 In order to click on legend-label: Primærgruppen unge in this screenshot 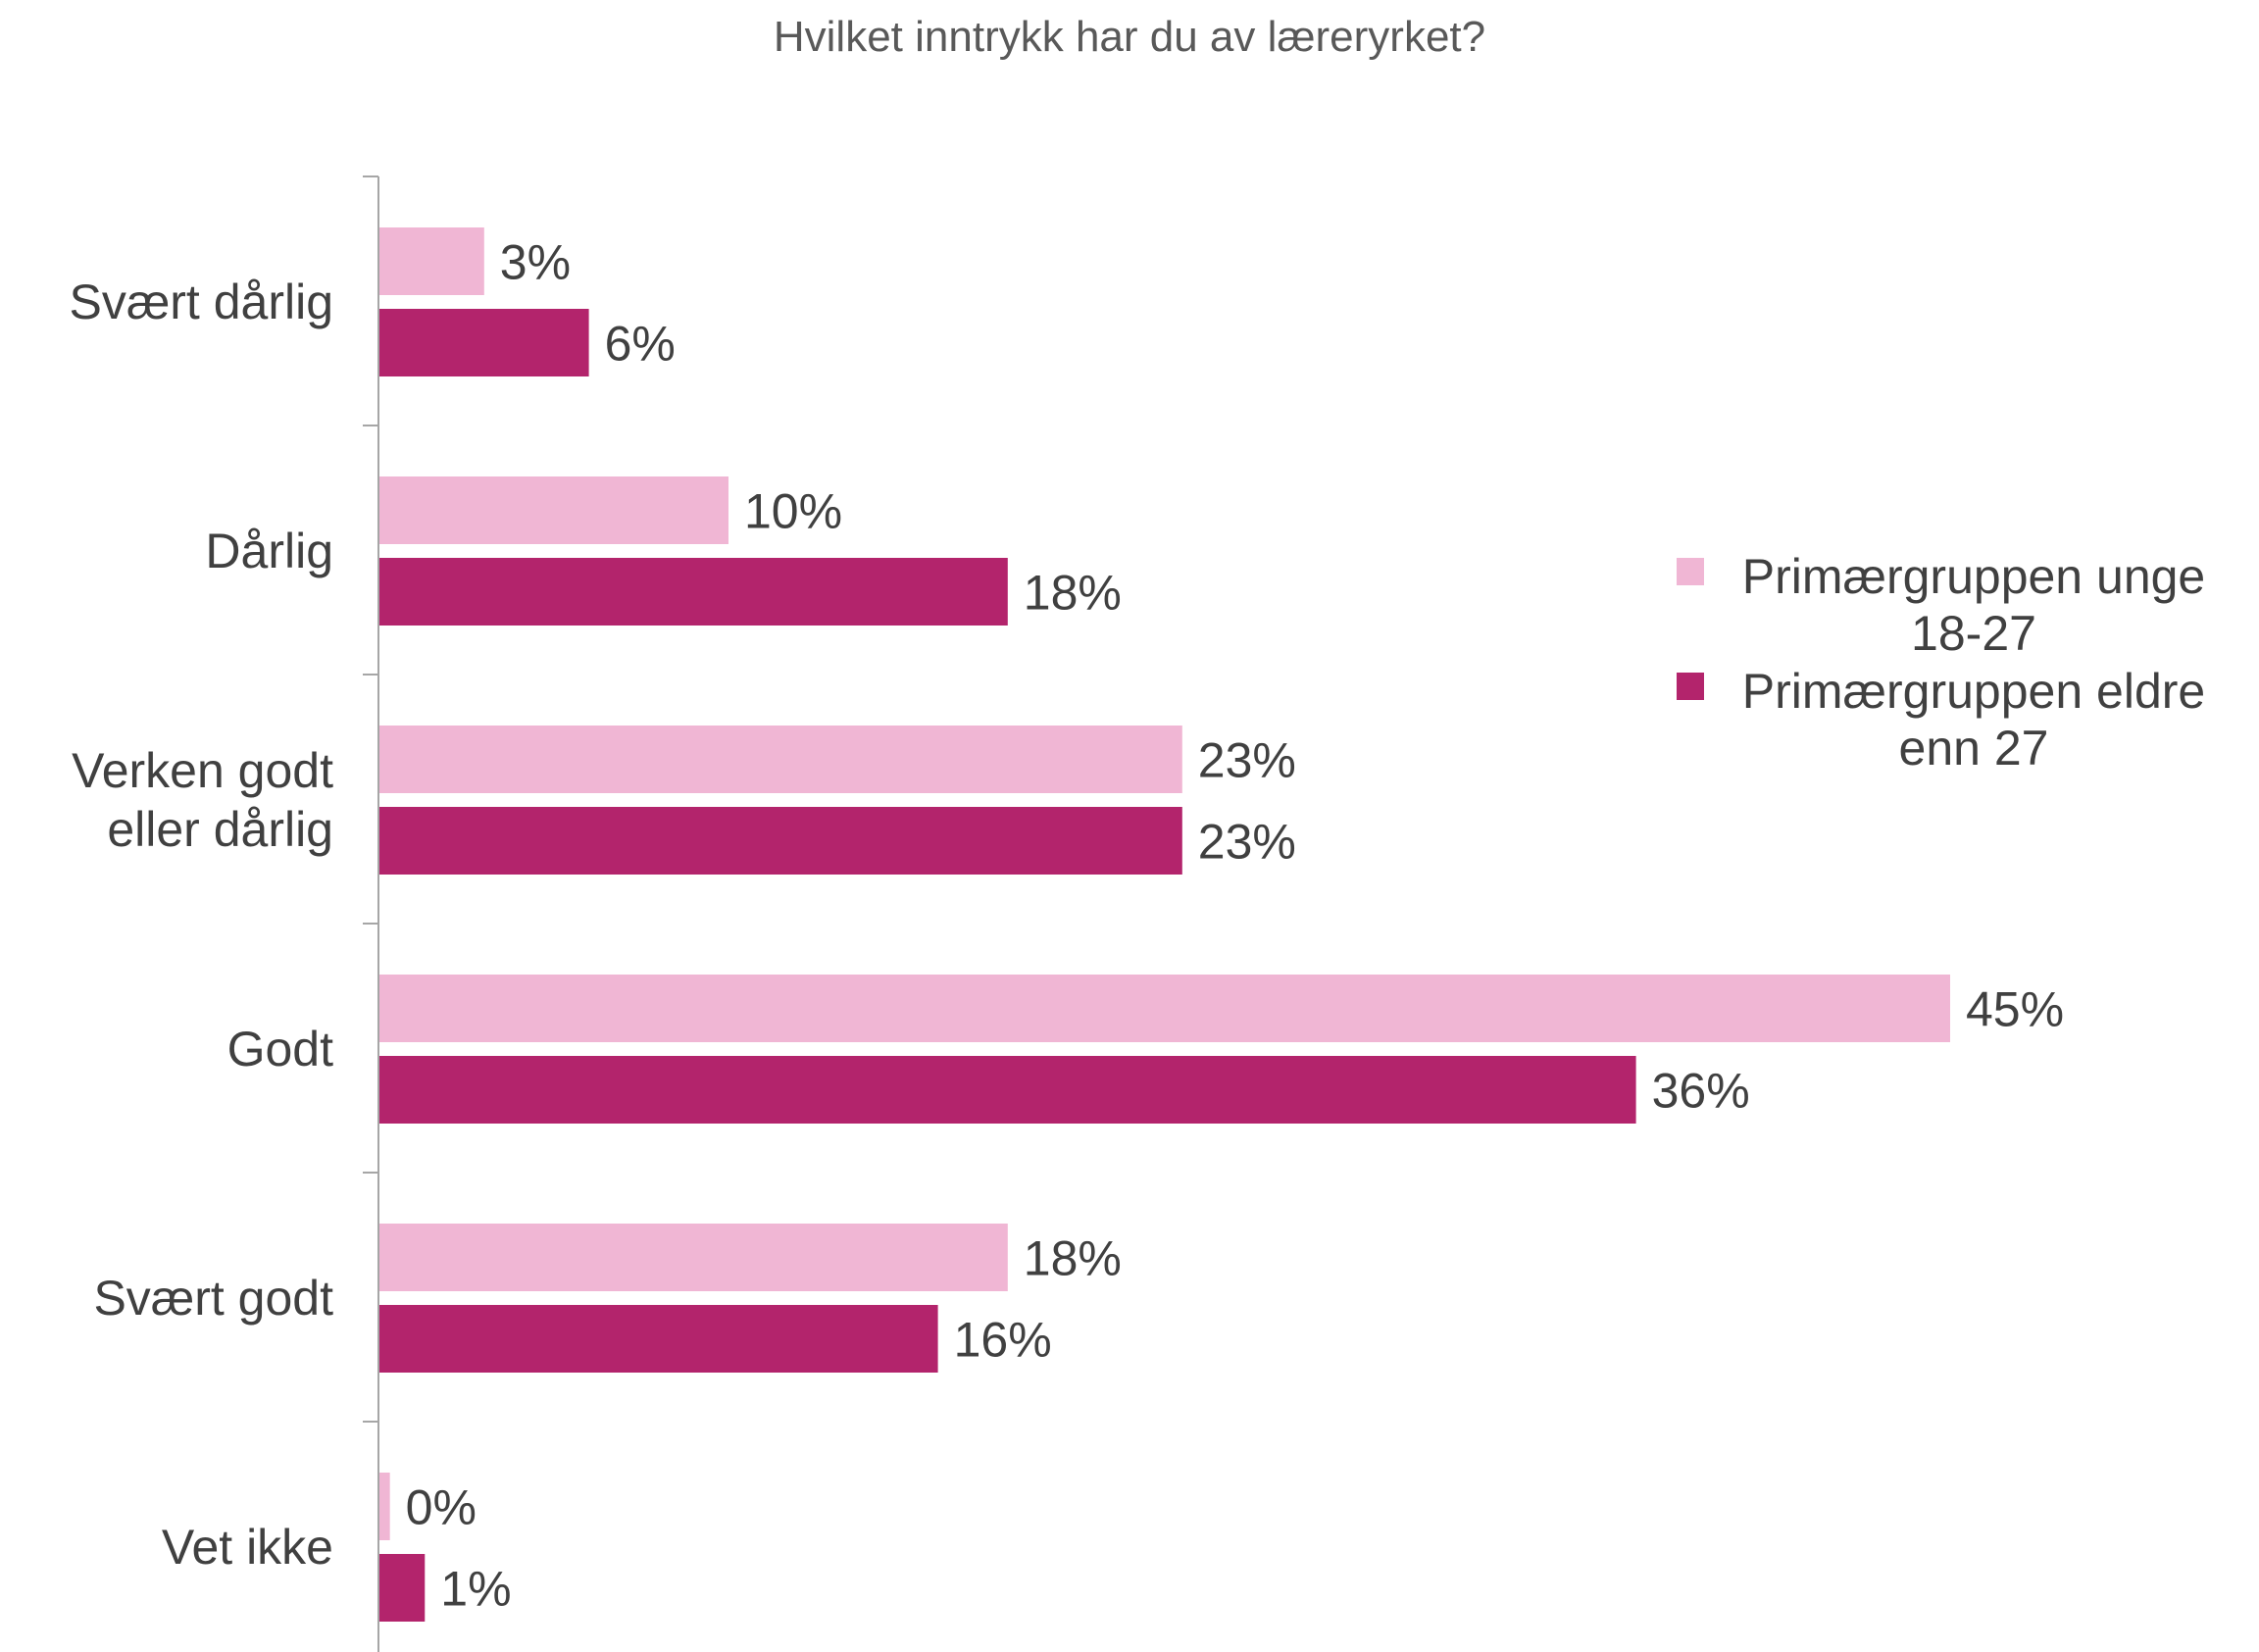, I will do `click(1974, 577)`.